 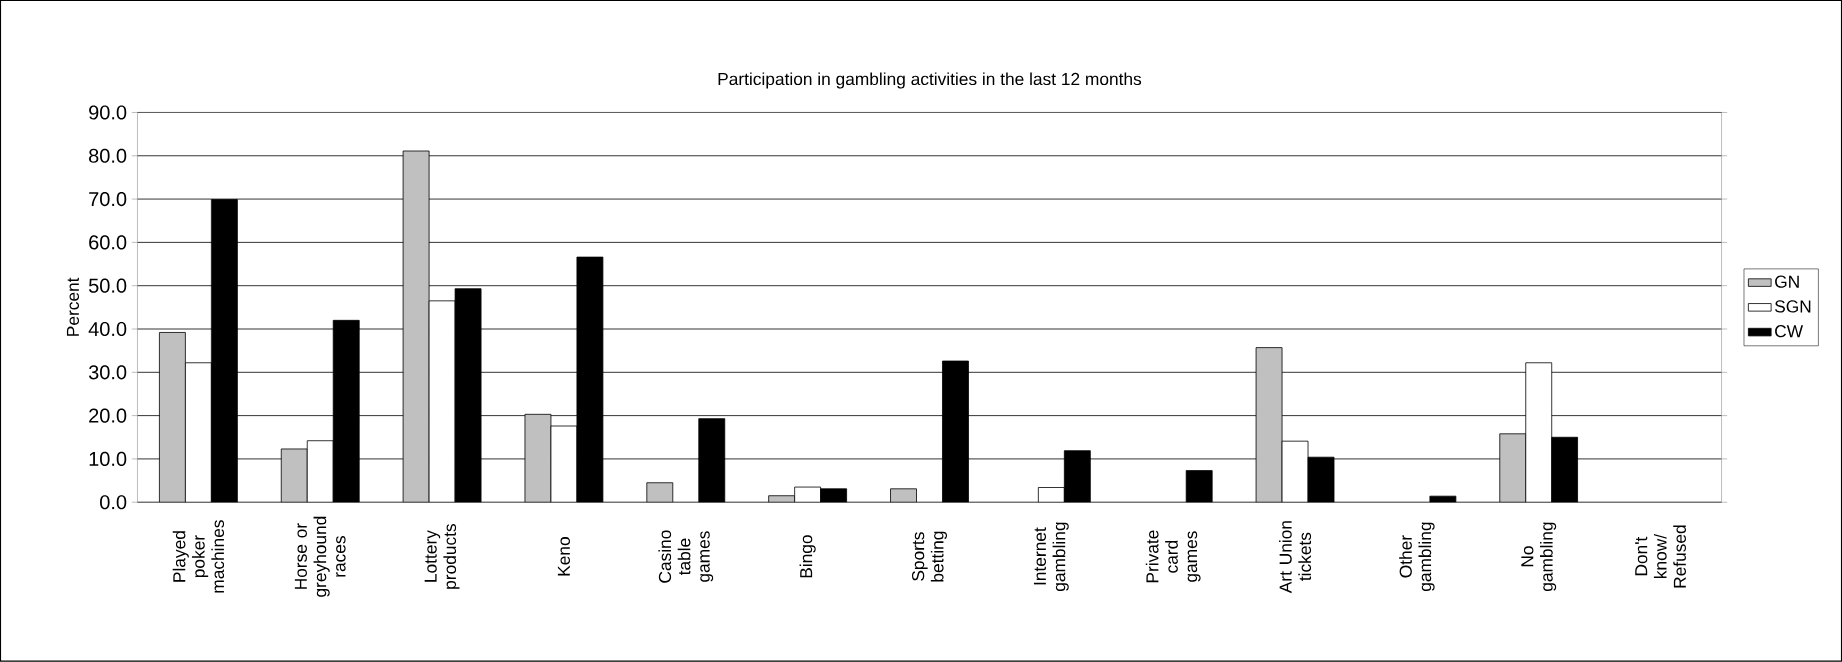 I want to click on x-tick-label: Horse or greyhound races, so click(x=320, y=556).